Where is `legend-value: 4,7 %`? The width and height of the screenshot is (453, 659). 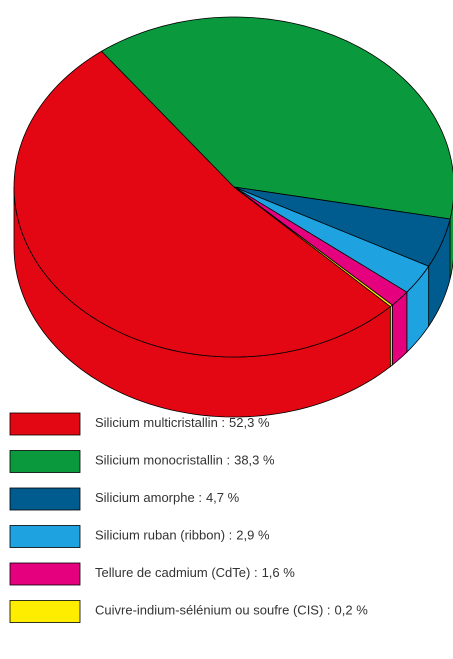 legend-value: 4,7 % is located at coordinates (223, 497).